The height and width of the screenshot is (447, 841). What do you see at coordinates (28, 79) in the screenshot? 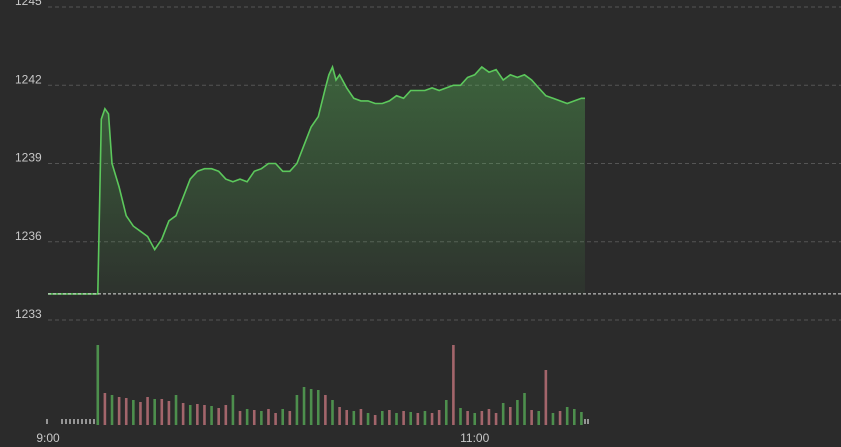
I see `y-tick-label: 1242` at bounding box center [28, 79].